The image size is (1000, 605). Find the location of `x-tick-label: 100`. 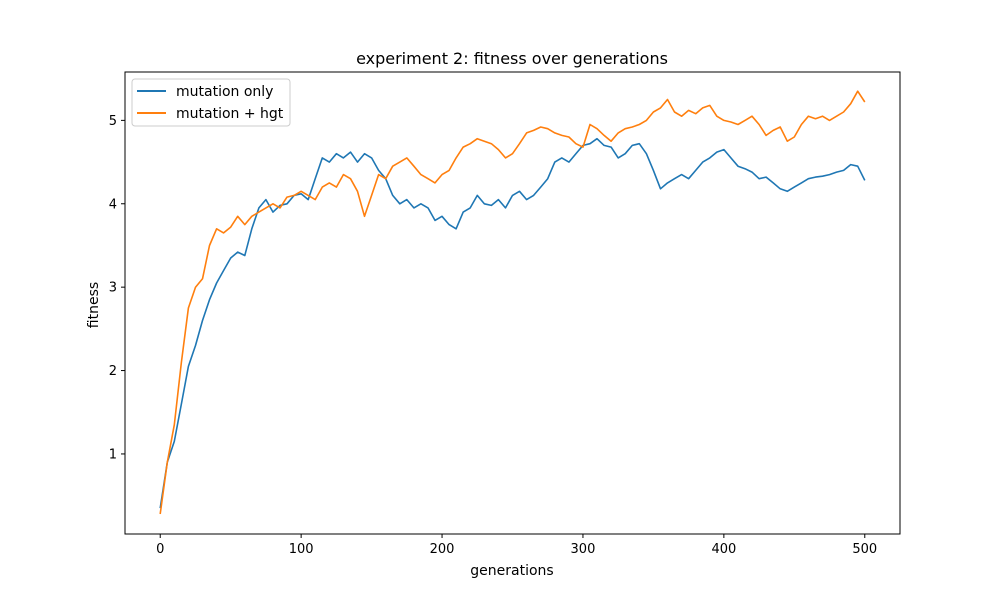

x-tick-label: 100 is located at coordinates (301, 549).